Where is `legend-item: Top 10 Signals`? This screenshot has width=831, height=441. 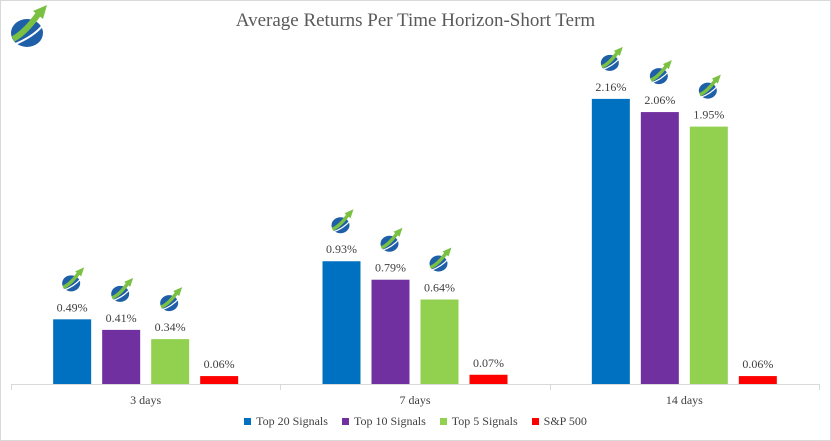 legend-item: Top 10 Signals is located at coordinates (383, 421).